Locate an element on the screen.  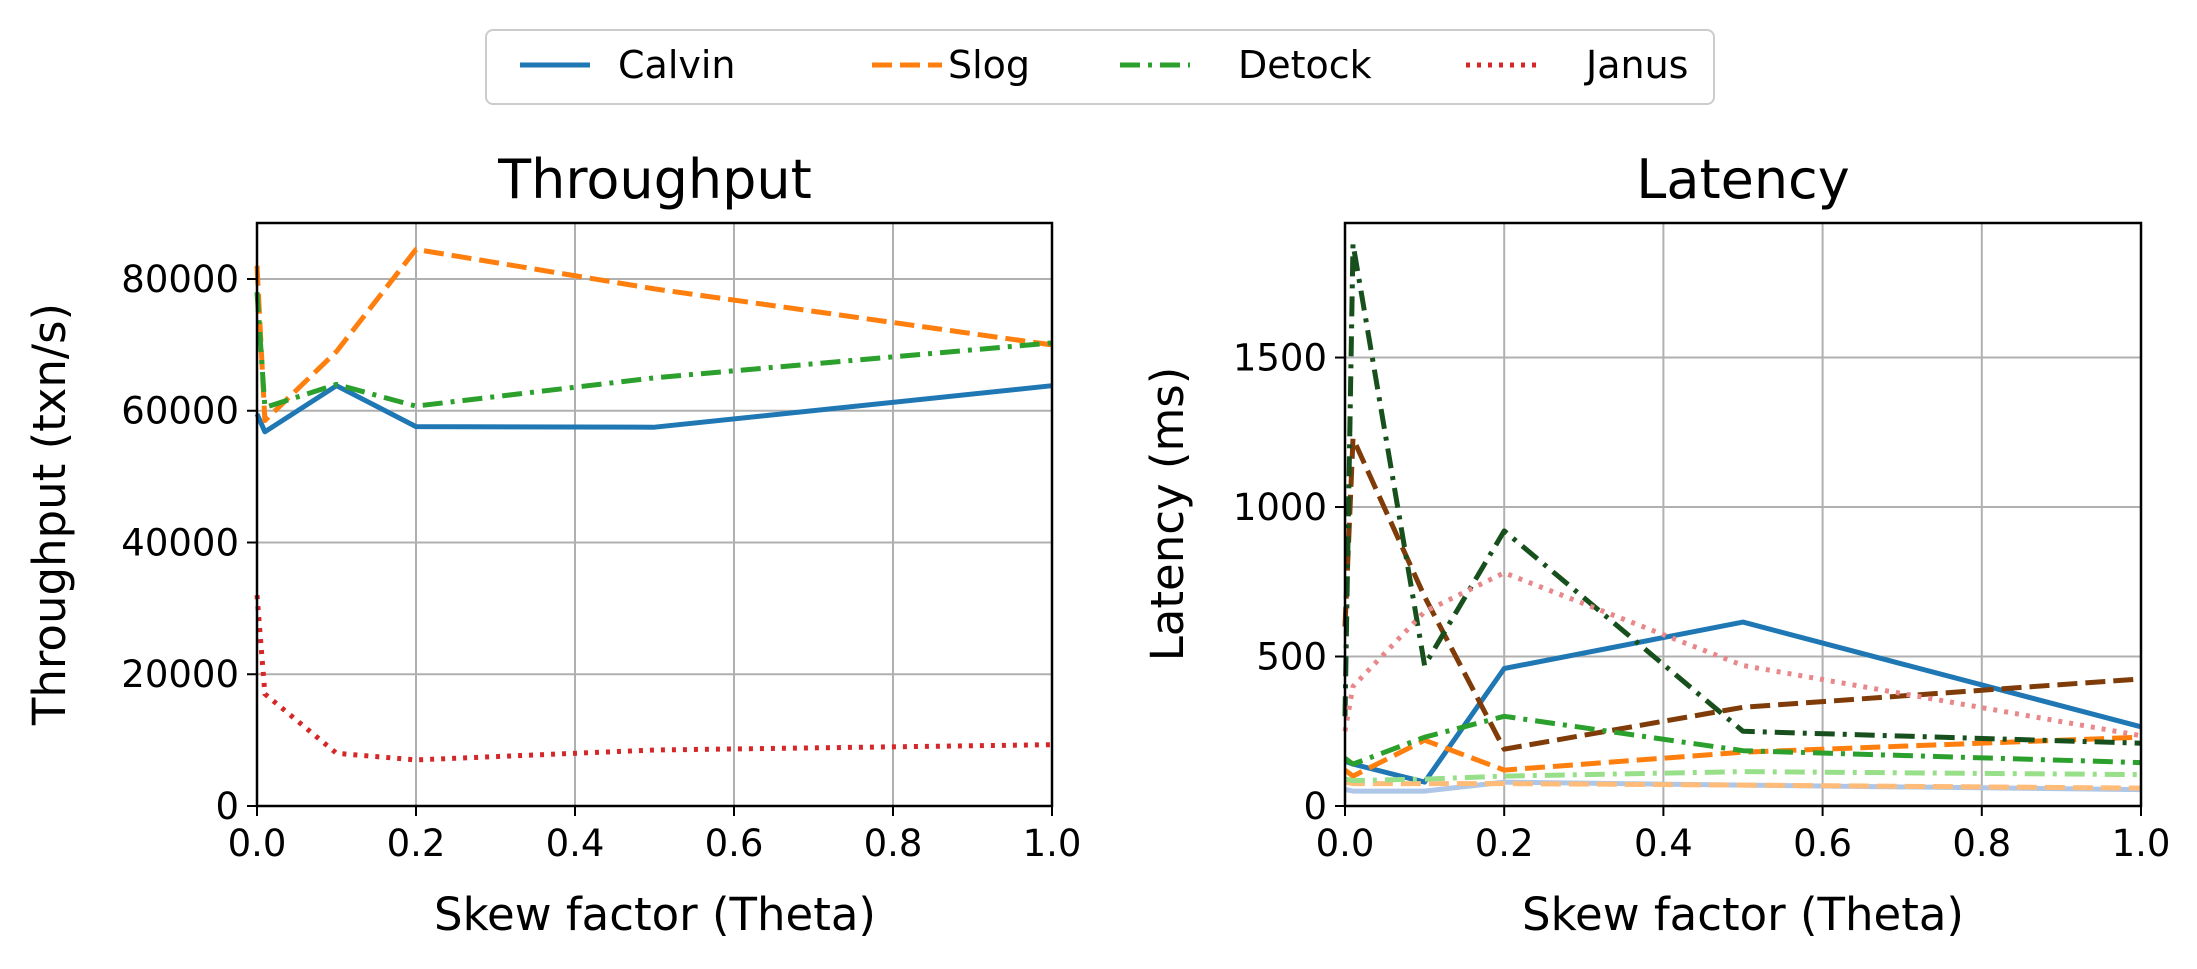
throughput-ylabel: Throughput (txn/s) is located at coordinates (49, 514).